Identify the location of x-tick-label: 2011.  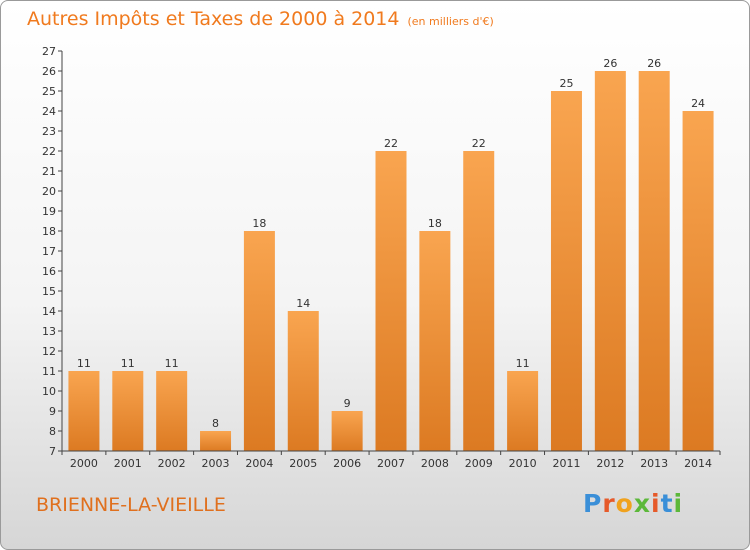
(566, 463).